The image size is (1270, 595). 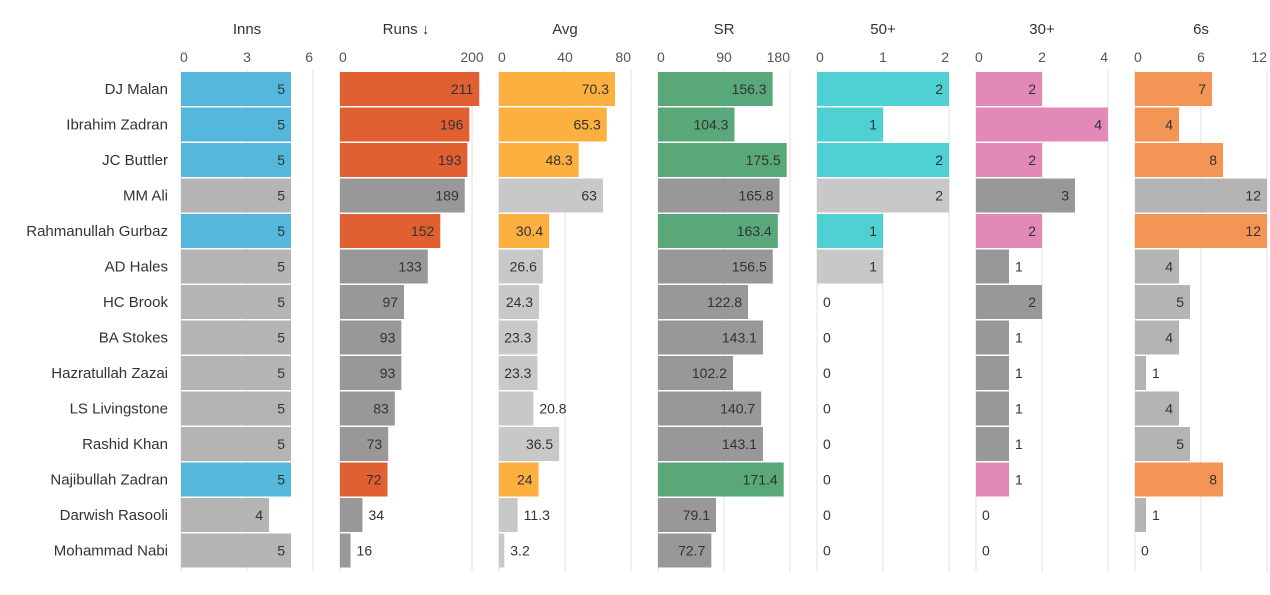 What do you see at coordinates (724, 29) in the screenshot?
I see `column-title-sr: SR` at bounding box center [724, 29].